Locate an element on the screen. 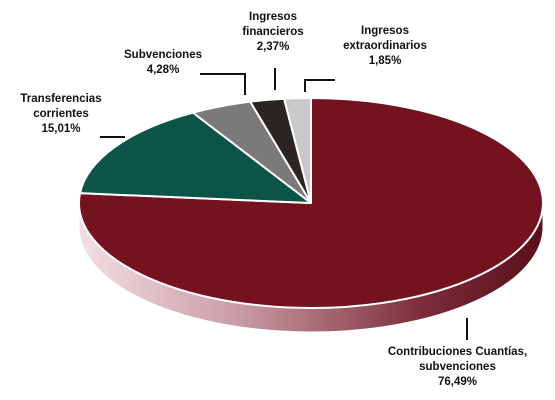  slice-label-ingresos-financieros: Ingresos financieros 2,37% is located at coordinates (273, 32).